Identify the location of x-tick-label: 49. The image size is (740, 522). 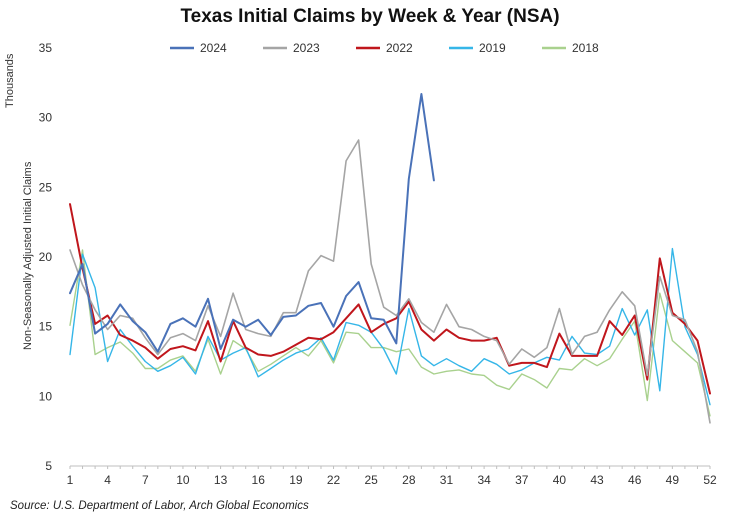
(673, 480).